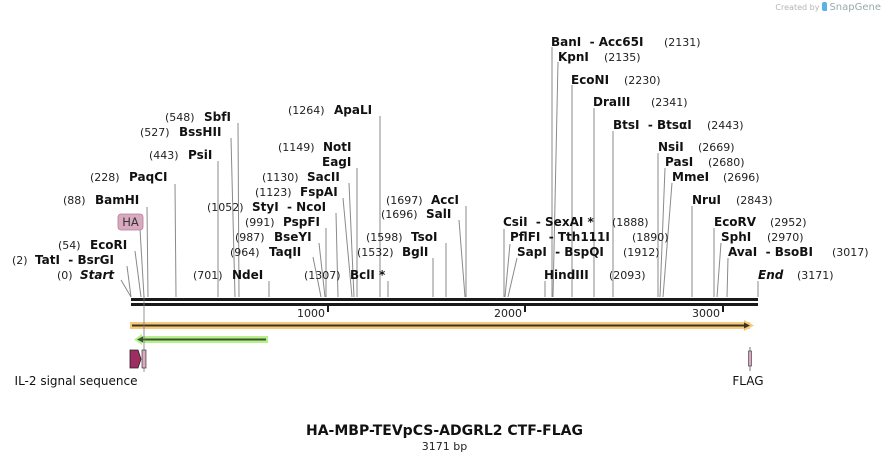 This screenshot has width=889, height=462. Describe the element at coordinates (548, 222) in the screenshot. I see `site-label-csii-sexai: CsiI - SexAI *` at that location.